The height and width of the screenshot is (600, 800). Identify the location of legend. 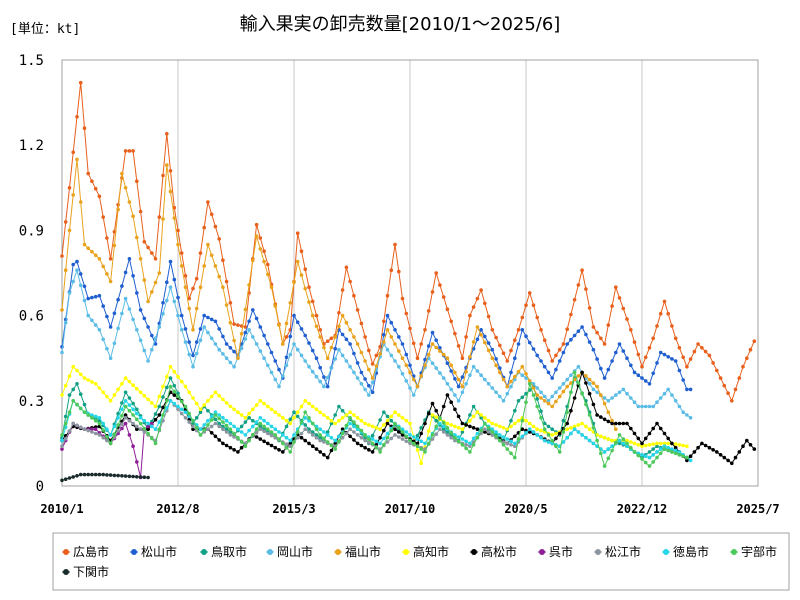
(421, 561).